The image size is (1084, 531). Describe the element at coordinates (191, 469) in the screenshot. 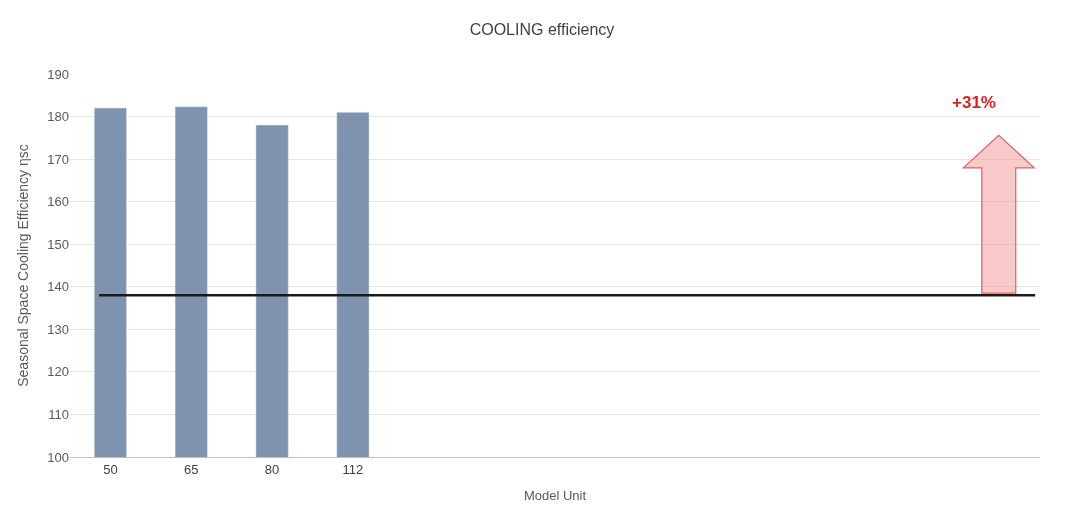

I see `x-tick-label: 65` at that location.